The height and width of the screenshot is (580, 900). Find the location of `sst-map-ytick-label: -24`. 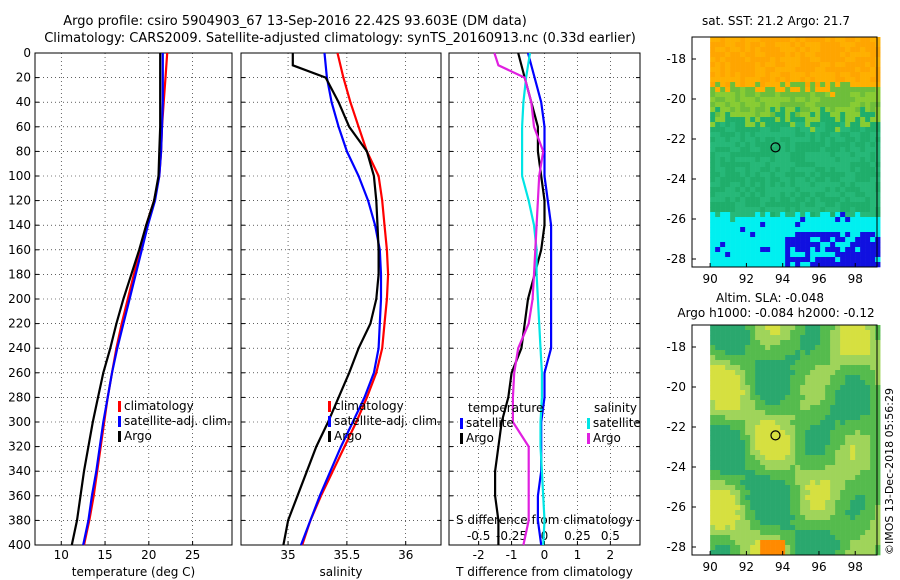

sst-map-ytick-label: -24 is located at coordinates (676, 179).